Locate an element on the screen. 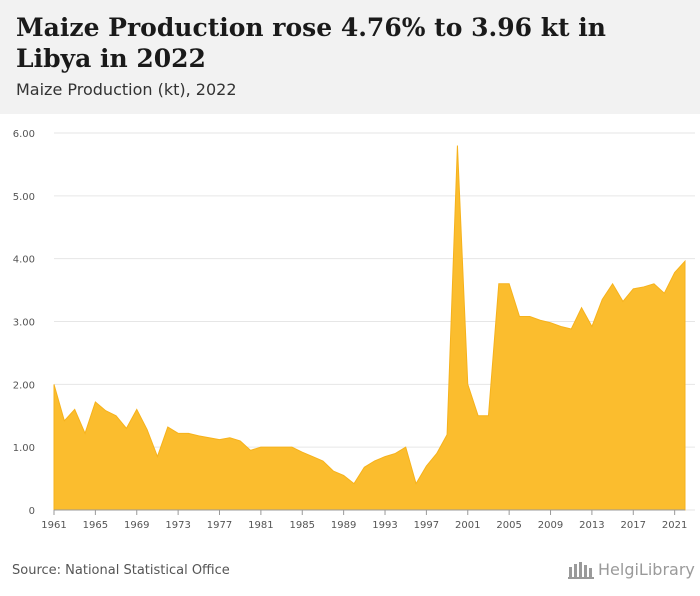 The height and width of the screenshot is (596, 700). x-tick-label: 1997 is located at coordinates (426, 525).